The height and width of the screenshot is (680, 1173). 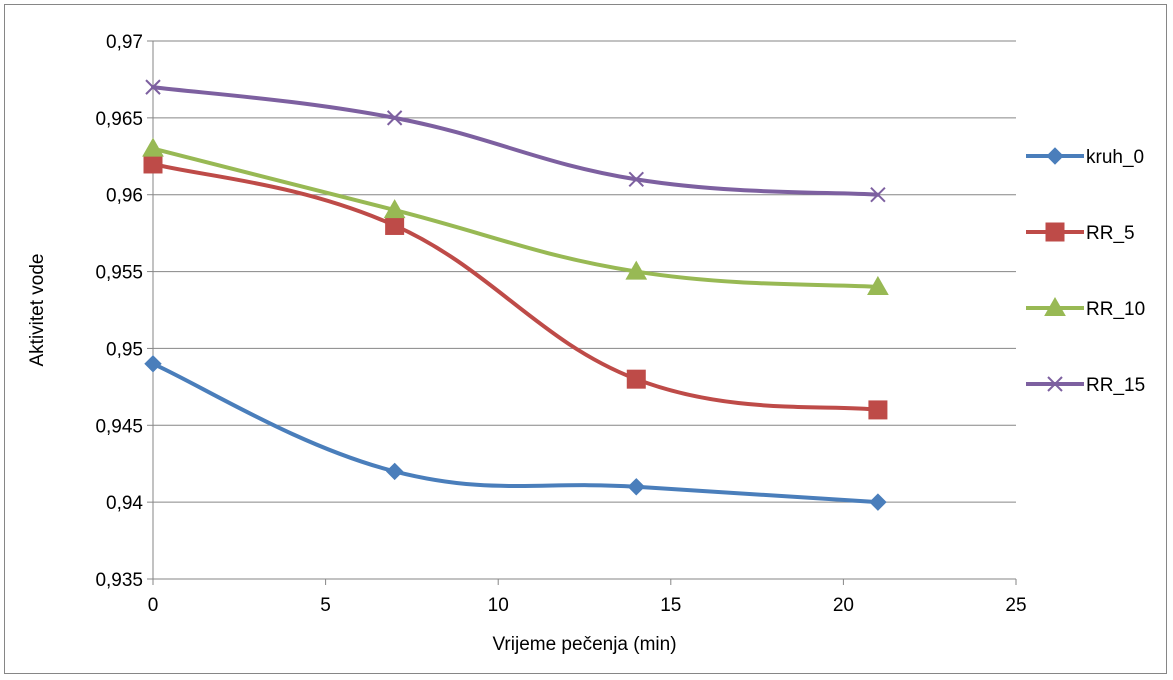 What do you see at coordinates (124, 349) in the screenshot?
I see `y-tick-label: 0,95` at bounding box center [124, 349].